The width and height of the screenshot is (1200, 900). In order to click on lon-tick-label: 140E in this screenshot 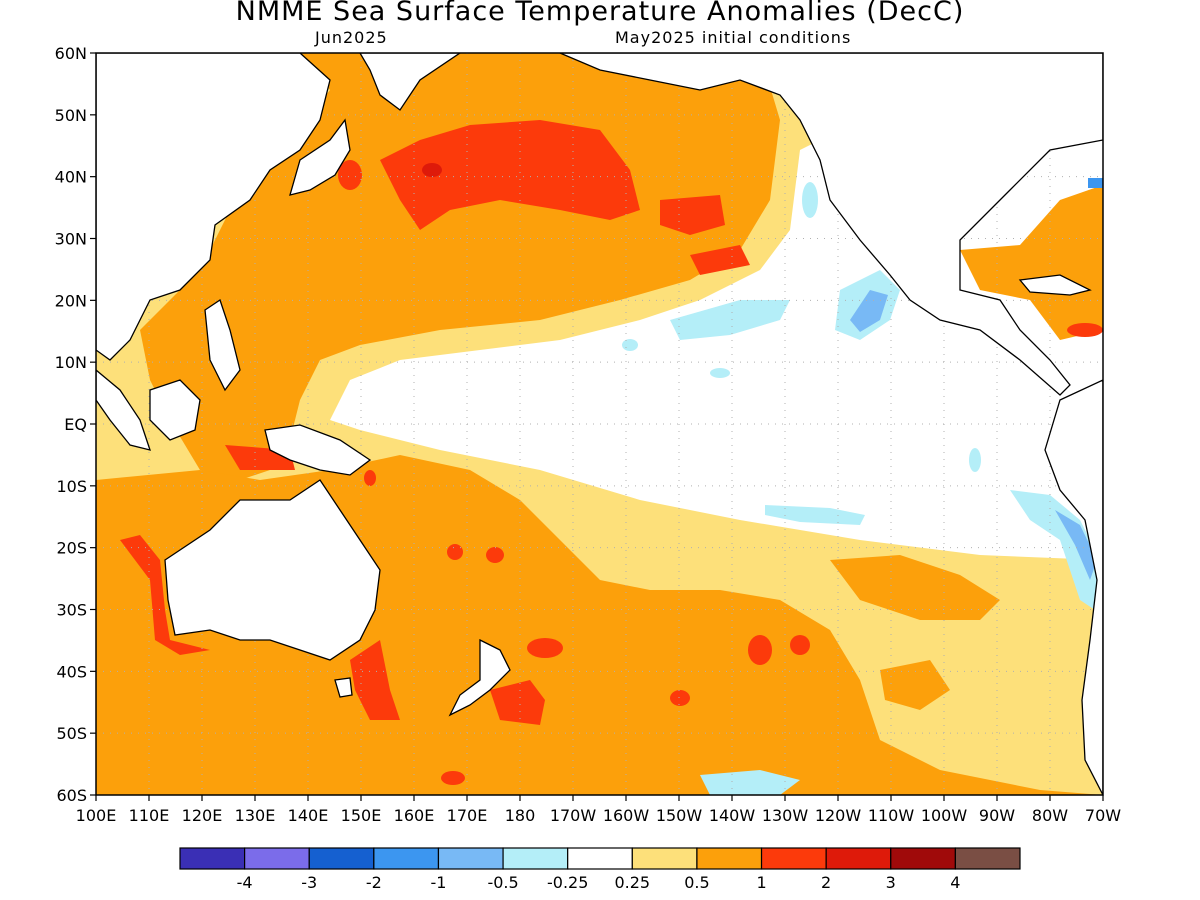, I will do `click(308, 815)`.